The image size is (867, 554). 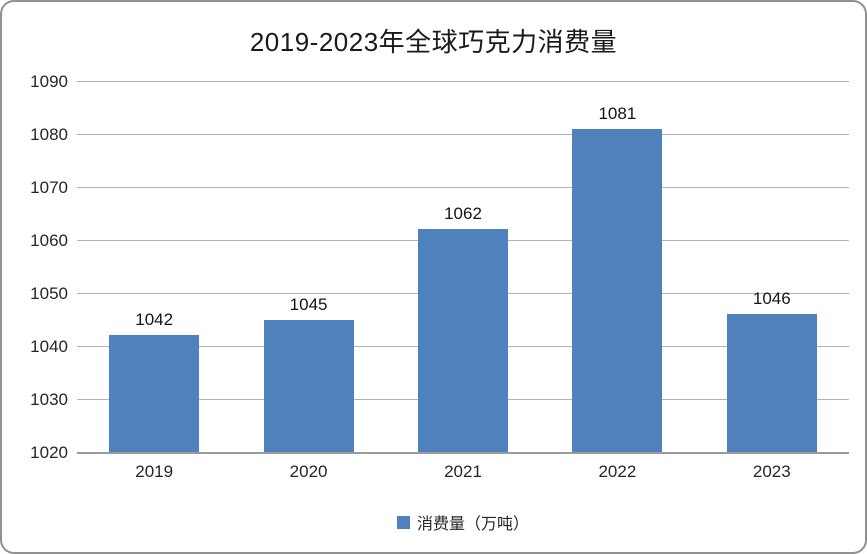 I want to click on bar-2022, so click(x=617, y=290).